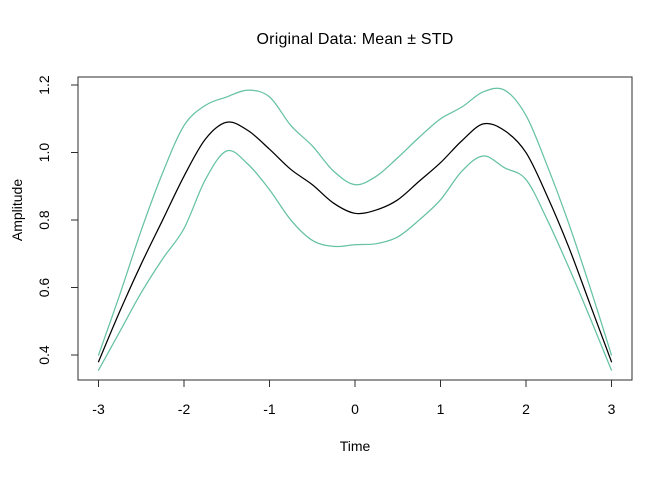 The image size is (672, 480). What do you see at coordinates (44, 288) in the screenshot?
I see `y-tick-label: 0.6` at bounding box center [44, 288].